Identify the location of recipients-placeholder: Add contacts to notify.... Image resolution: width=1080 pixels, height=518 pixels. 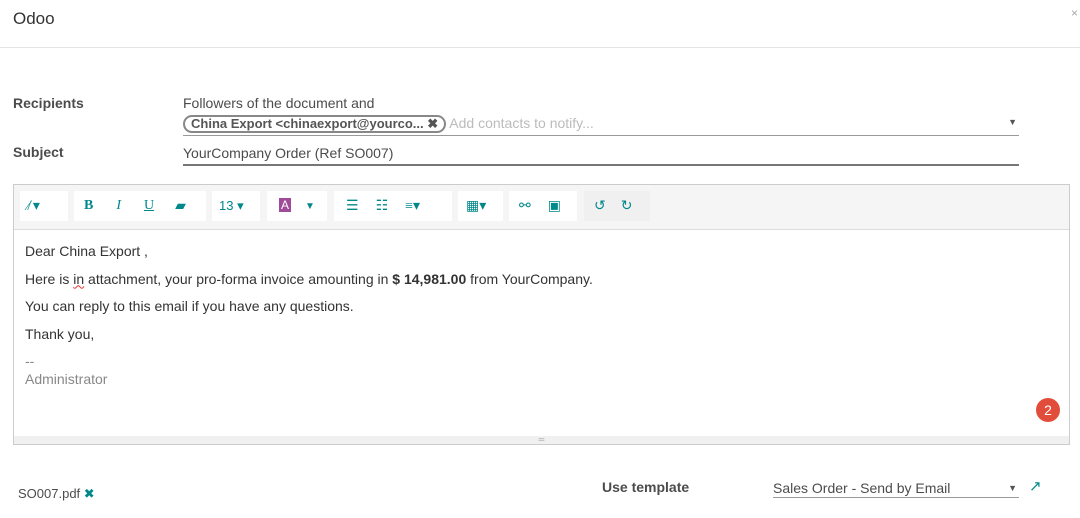
(521, 123).